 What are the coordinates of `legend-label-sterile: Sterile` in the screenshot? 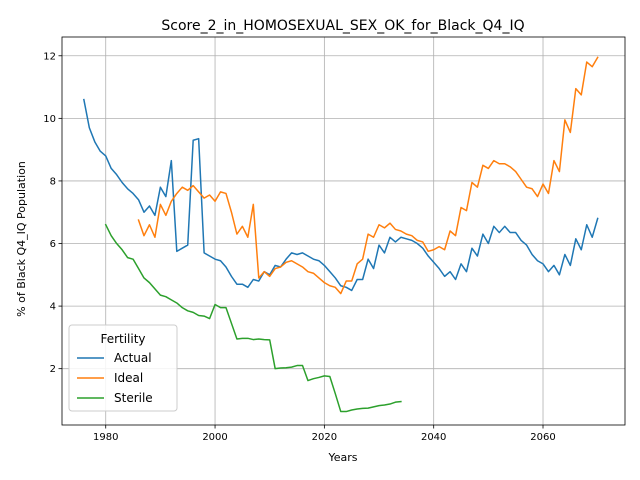 It's located at (133, 398).